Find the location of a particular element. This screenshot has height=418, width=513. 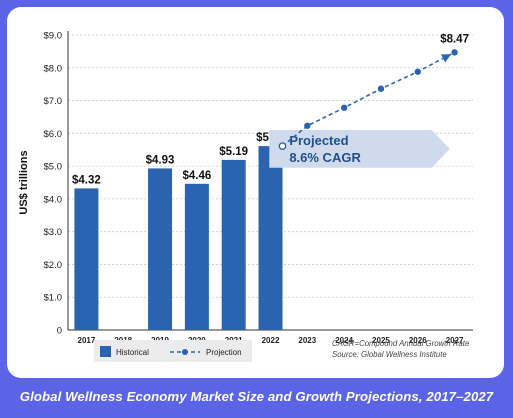

x-tick-label: 2023 is located at coordinates (307, 340).